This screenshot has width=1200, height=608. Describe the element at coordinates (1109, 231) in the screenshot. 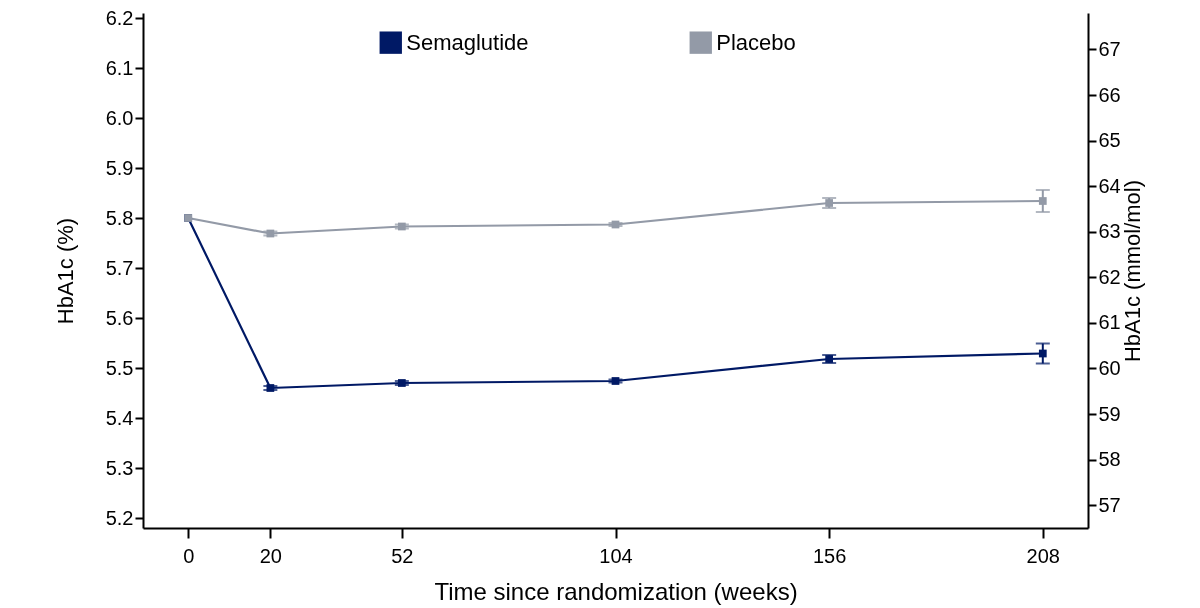

I see `y2-tick-label: 63` at that location.